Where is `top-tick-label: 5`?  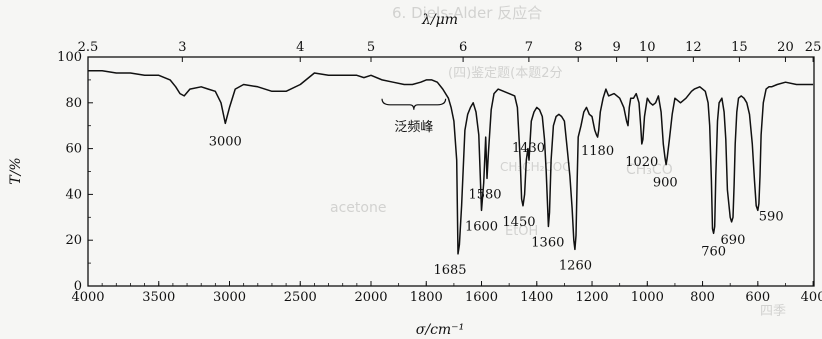
top-tick-label: 5 is located at coordinates (371, 47).